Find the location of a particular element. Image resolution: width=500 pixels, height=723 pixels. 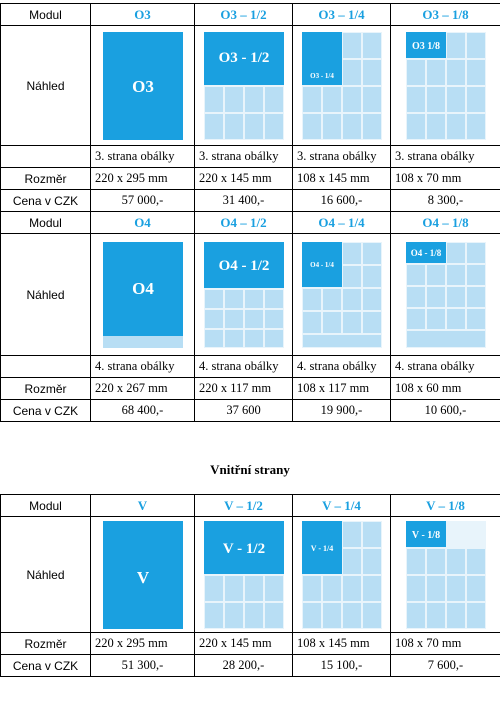

placement-o4-eighth: 4. strana obálky is located at coordinates (445, 366).